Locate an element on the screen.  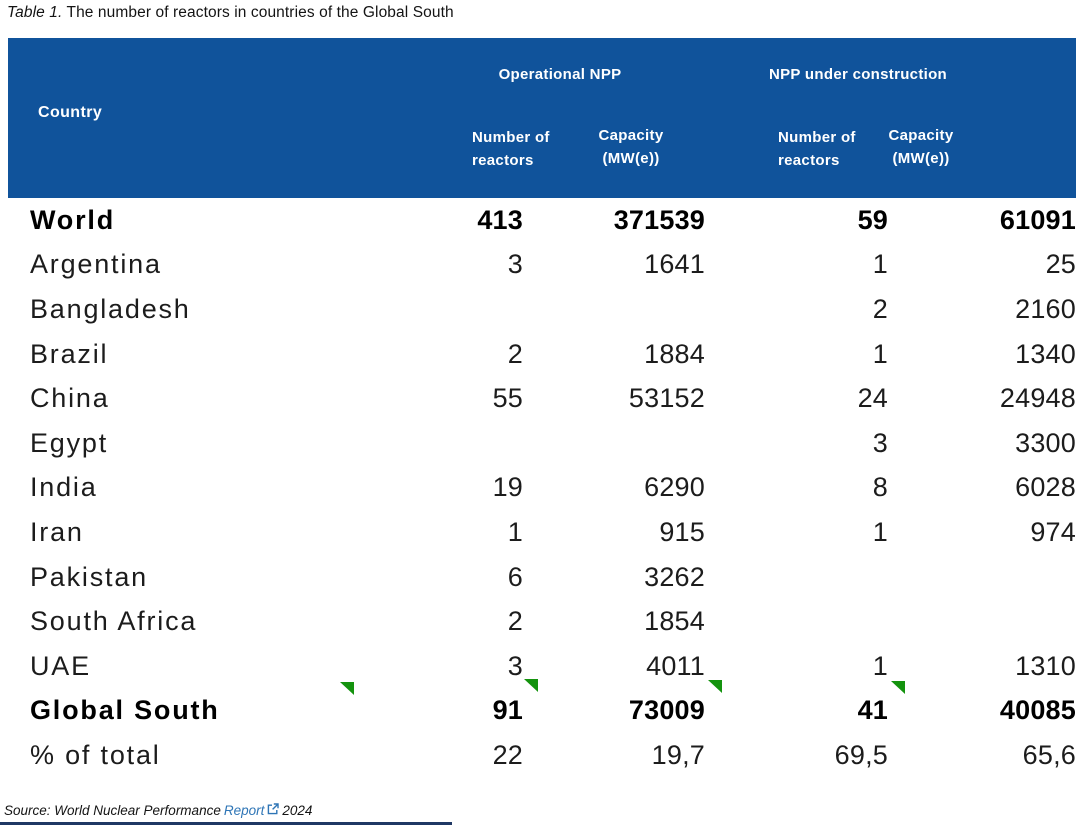
country-cell: China is located at coordinates (70, 398).